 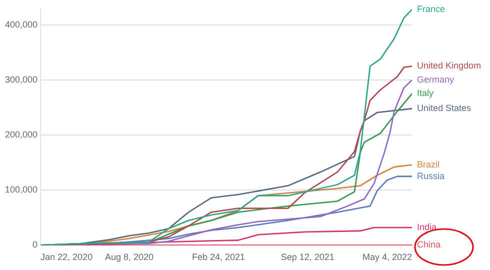 What do you see at coordinates (428, 164) in the screenshot?
I see `series-label: Brazil` at bounding box center [428, 164].